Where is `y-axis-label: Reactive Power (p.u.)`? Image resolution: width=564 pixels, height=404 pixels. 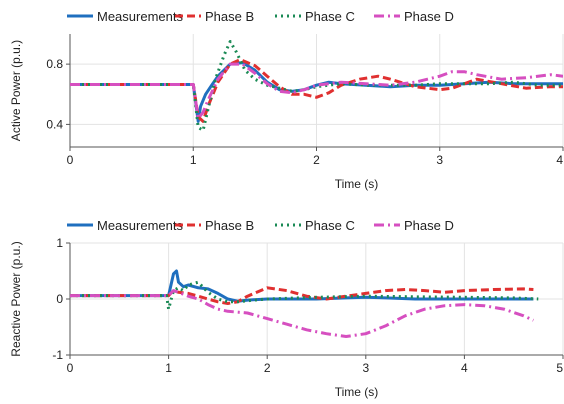
y-axis-label: Reactive Power (p.u.) is located at coordinates (16, 298).